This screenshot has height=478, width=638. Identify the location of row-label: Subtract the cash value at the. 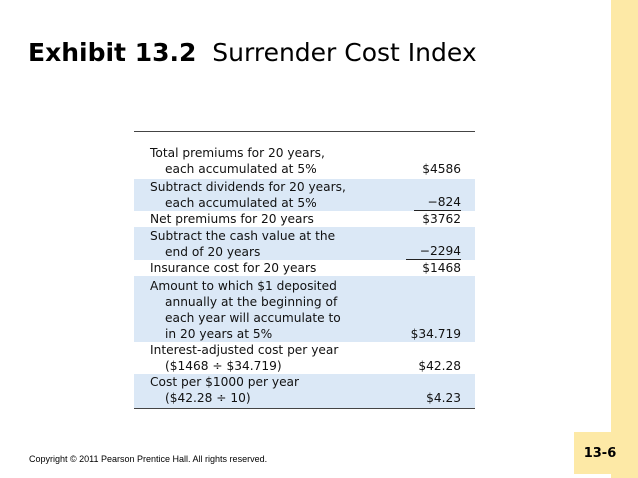
(243, 236).